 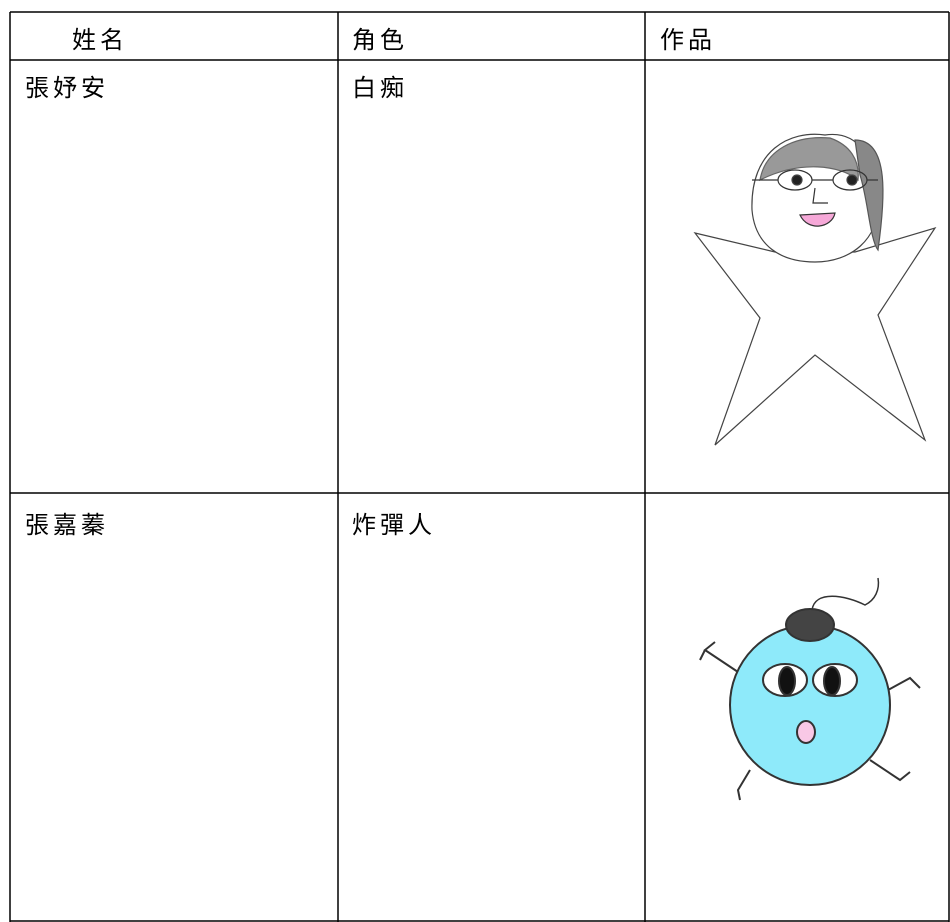 What do you see at coordinates (380, 40) in the screenshot?
I see `header-cell: 角色` at bounding box center [380, 40].